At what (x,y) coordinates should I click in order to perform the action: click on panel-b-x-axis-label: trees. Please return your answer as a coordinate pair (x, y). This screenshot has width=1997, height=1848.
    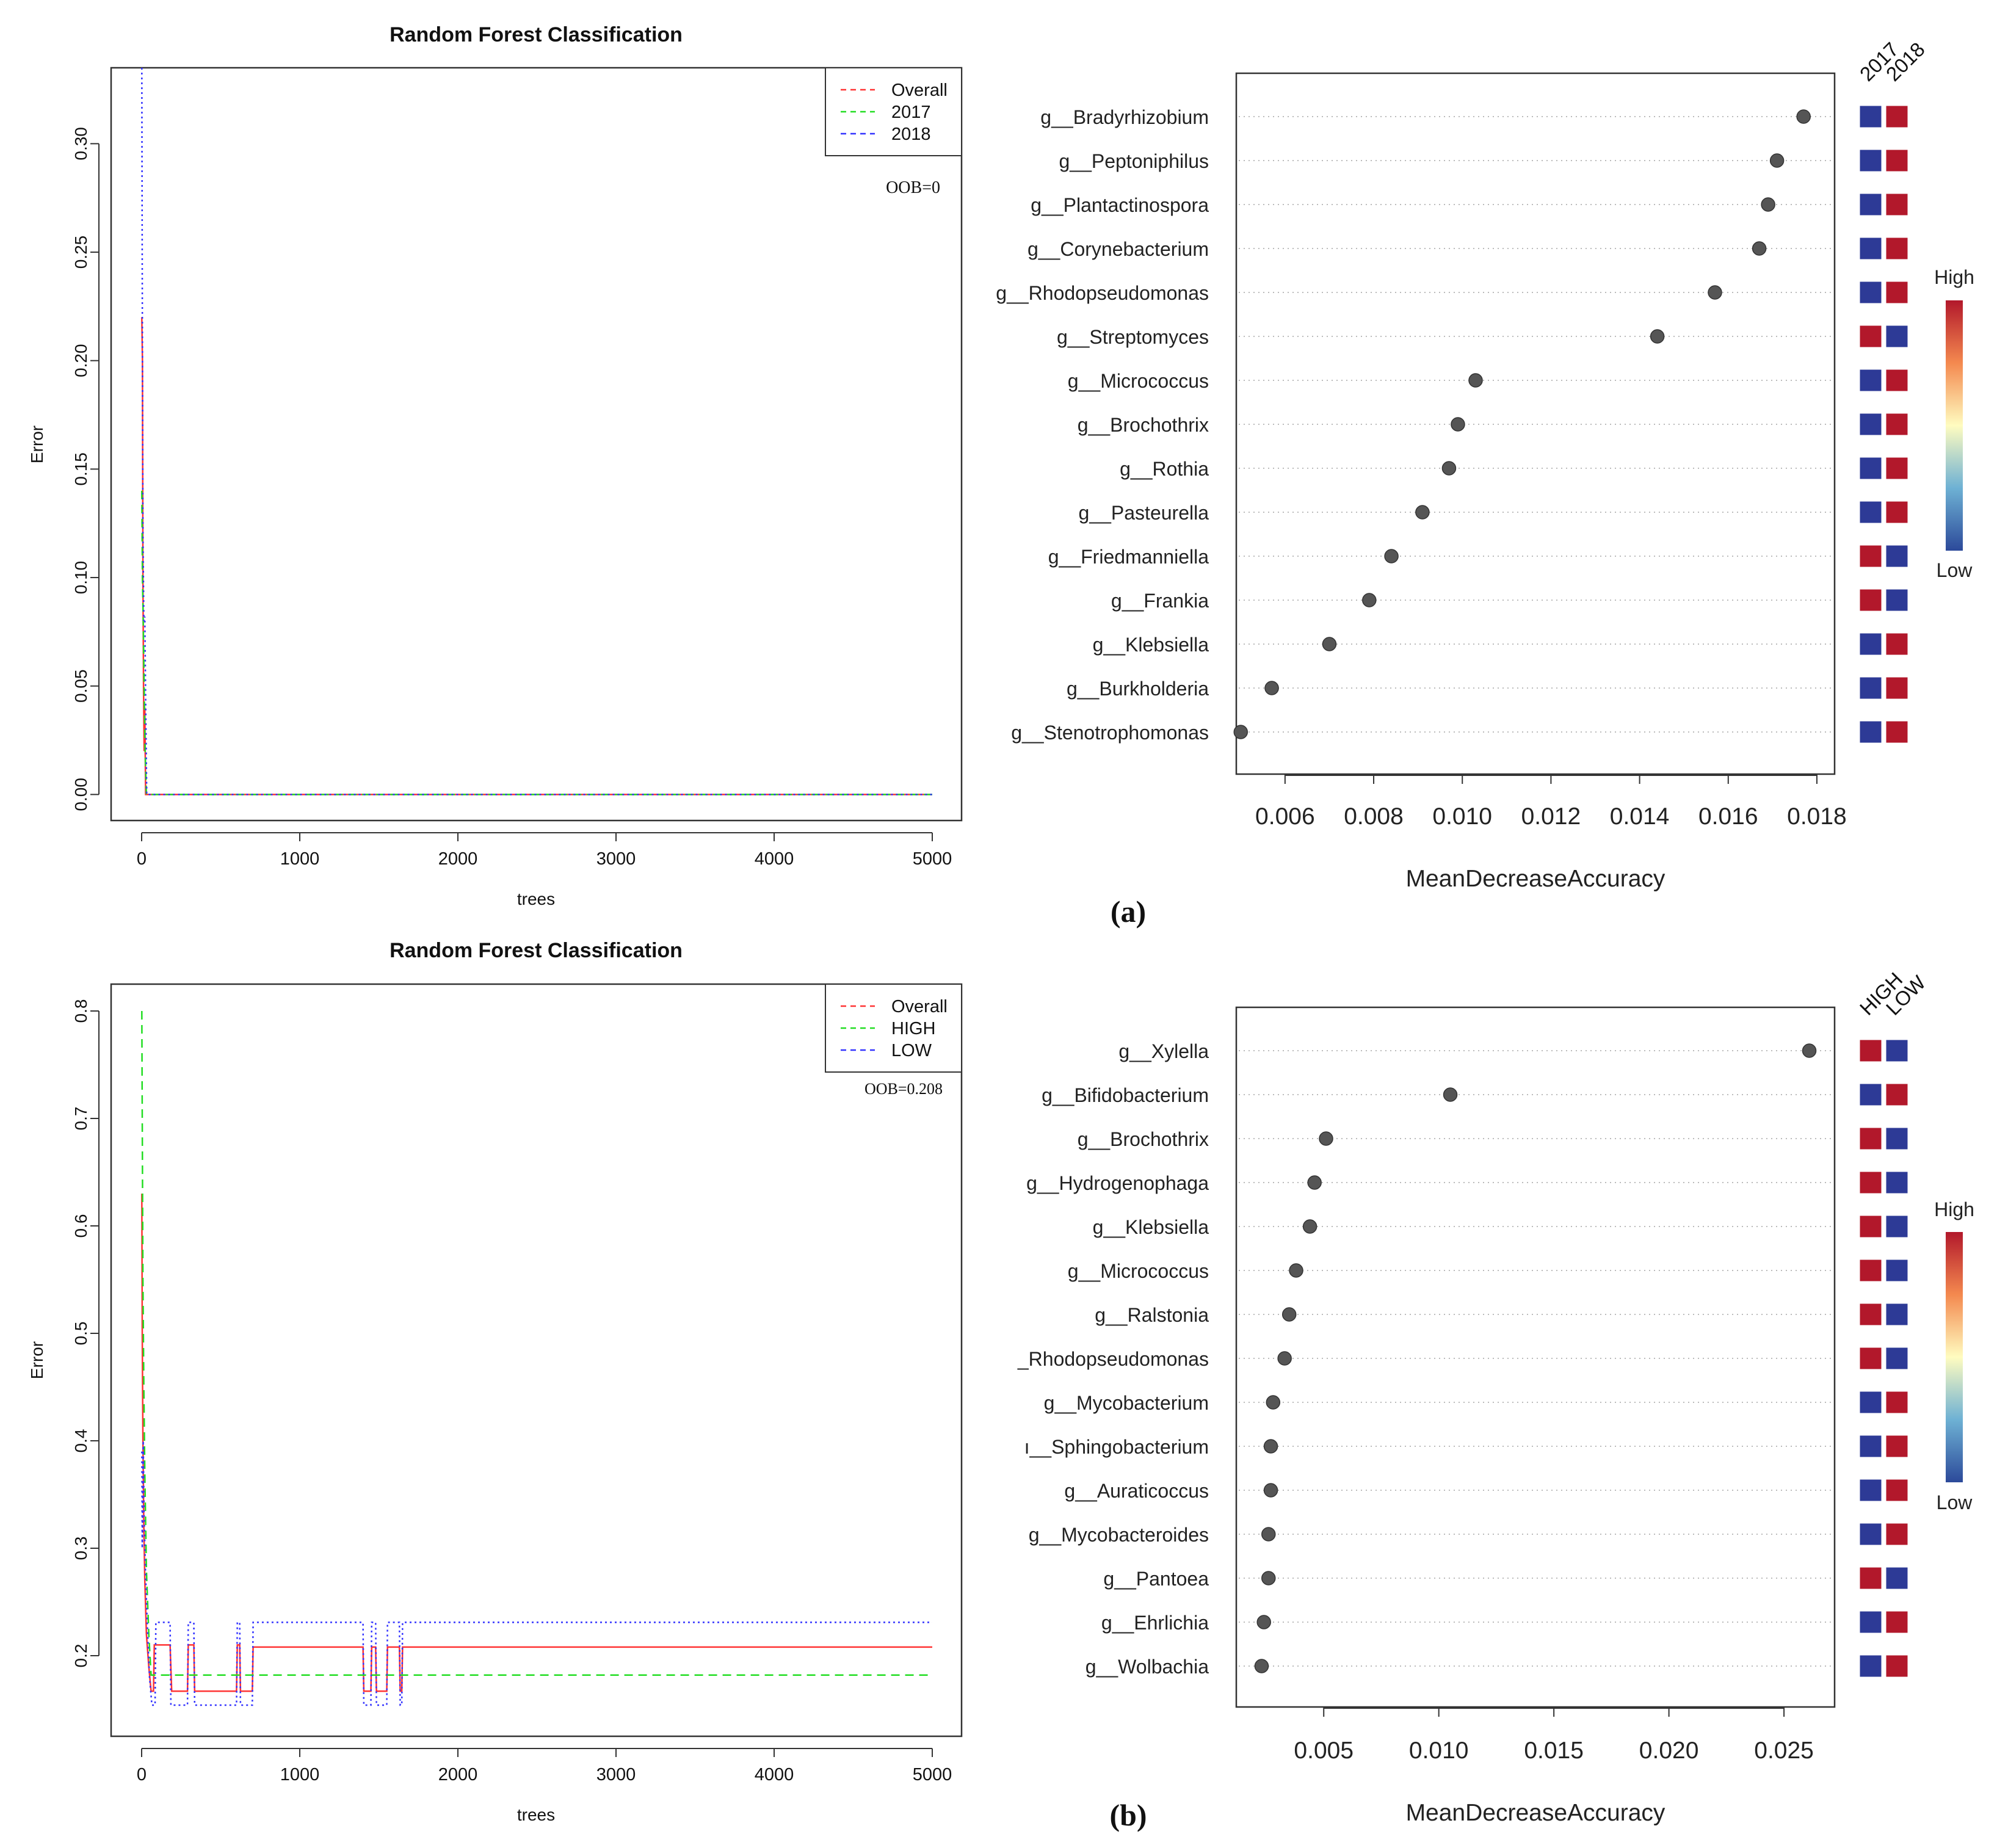
    Looking at the image, I should click on (536, 1815).